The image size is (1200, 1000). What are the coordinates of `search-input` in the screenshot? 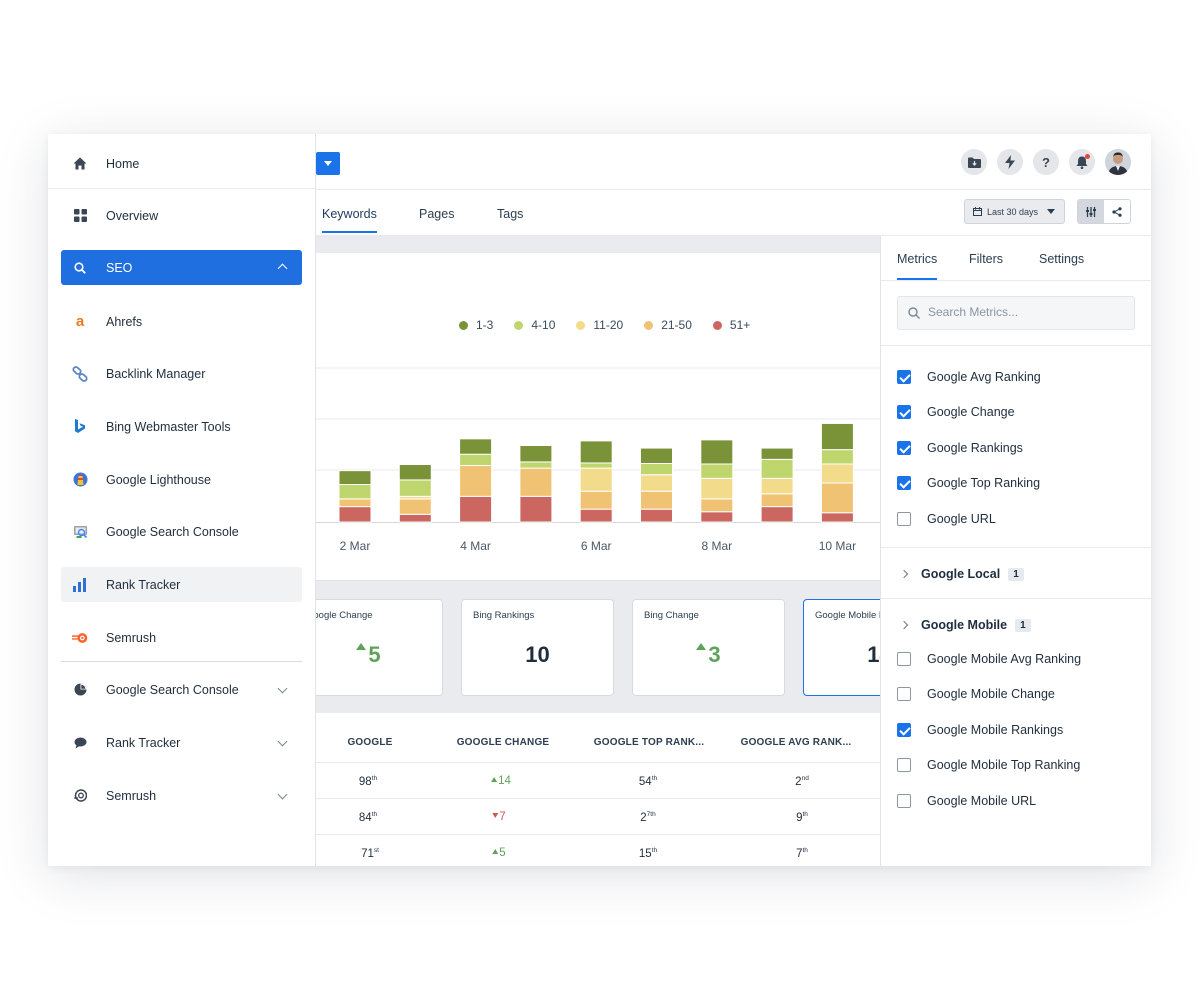 It's located at (1028, 312).